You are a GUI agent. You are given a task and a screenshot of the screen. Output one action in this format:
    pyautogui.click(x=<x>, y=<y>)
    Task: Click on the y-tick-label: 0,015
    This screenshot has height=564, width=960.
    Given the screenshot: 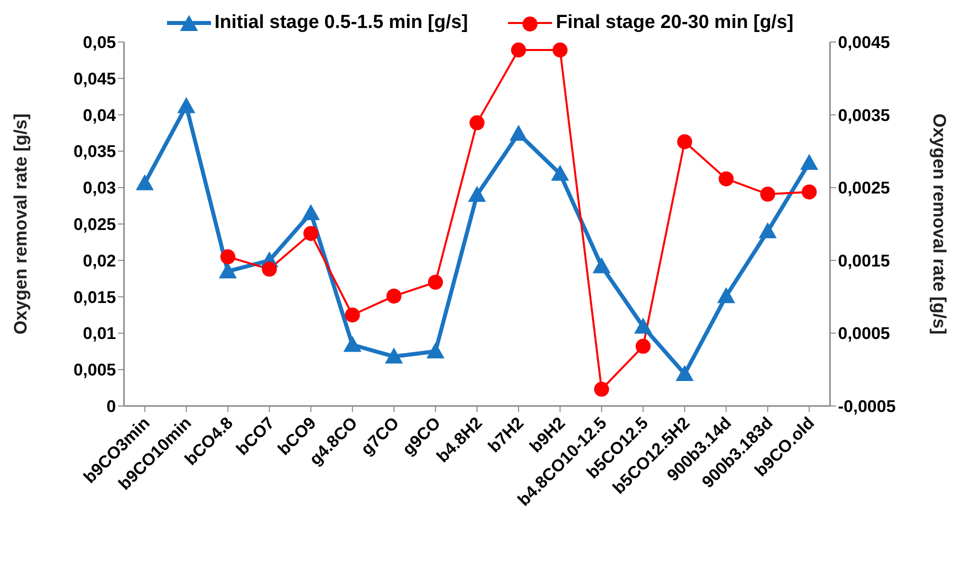 What is the action you would take?
    pyautogui.click(x=94, y=297)
    